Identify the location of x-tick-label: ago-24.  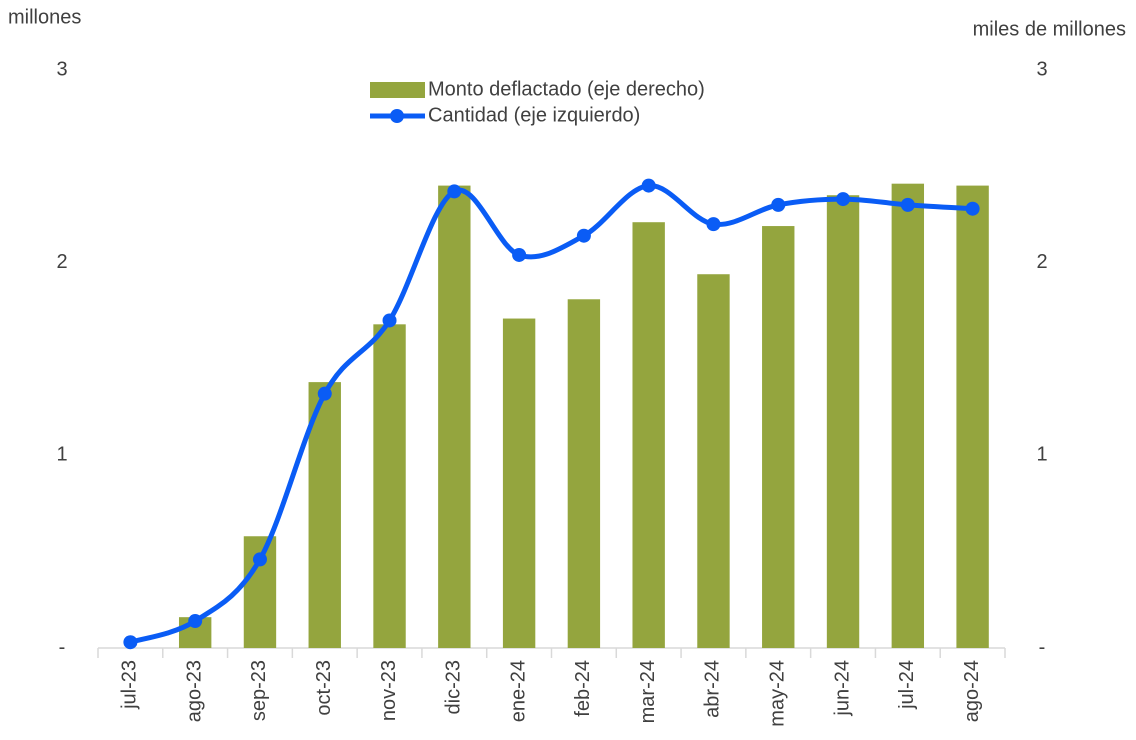
(972, 691).